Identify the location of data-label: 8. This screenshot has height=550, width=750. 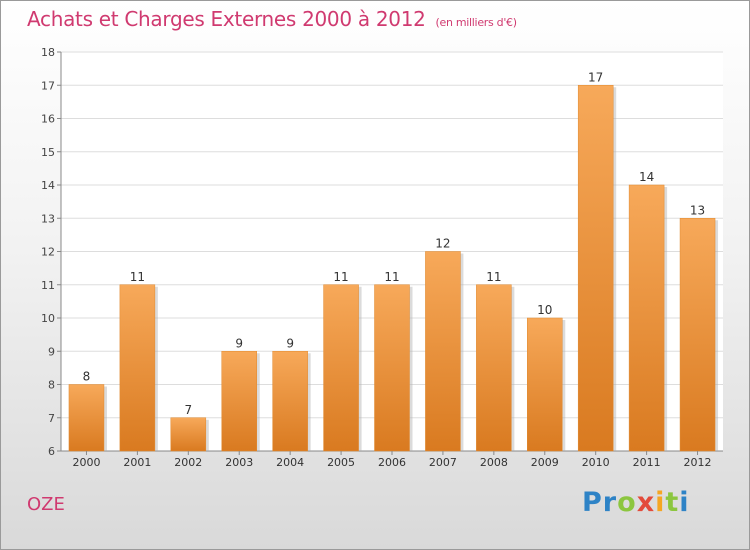
(87, 377).